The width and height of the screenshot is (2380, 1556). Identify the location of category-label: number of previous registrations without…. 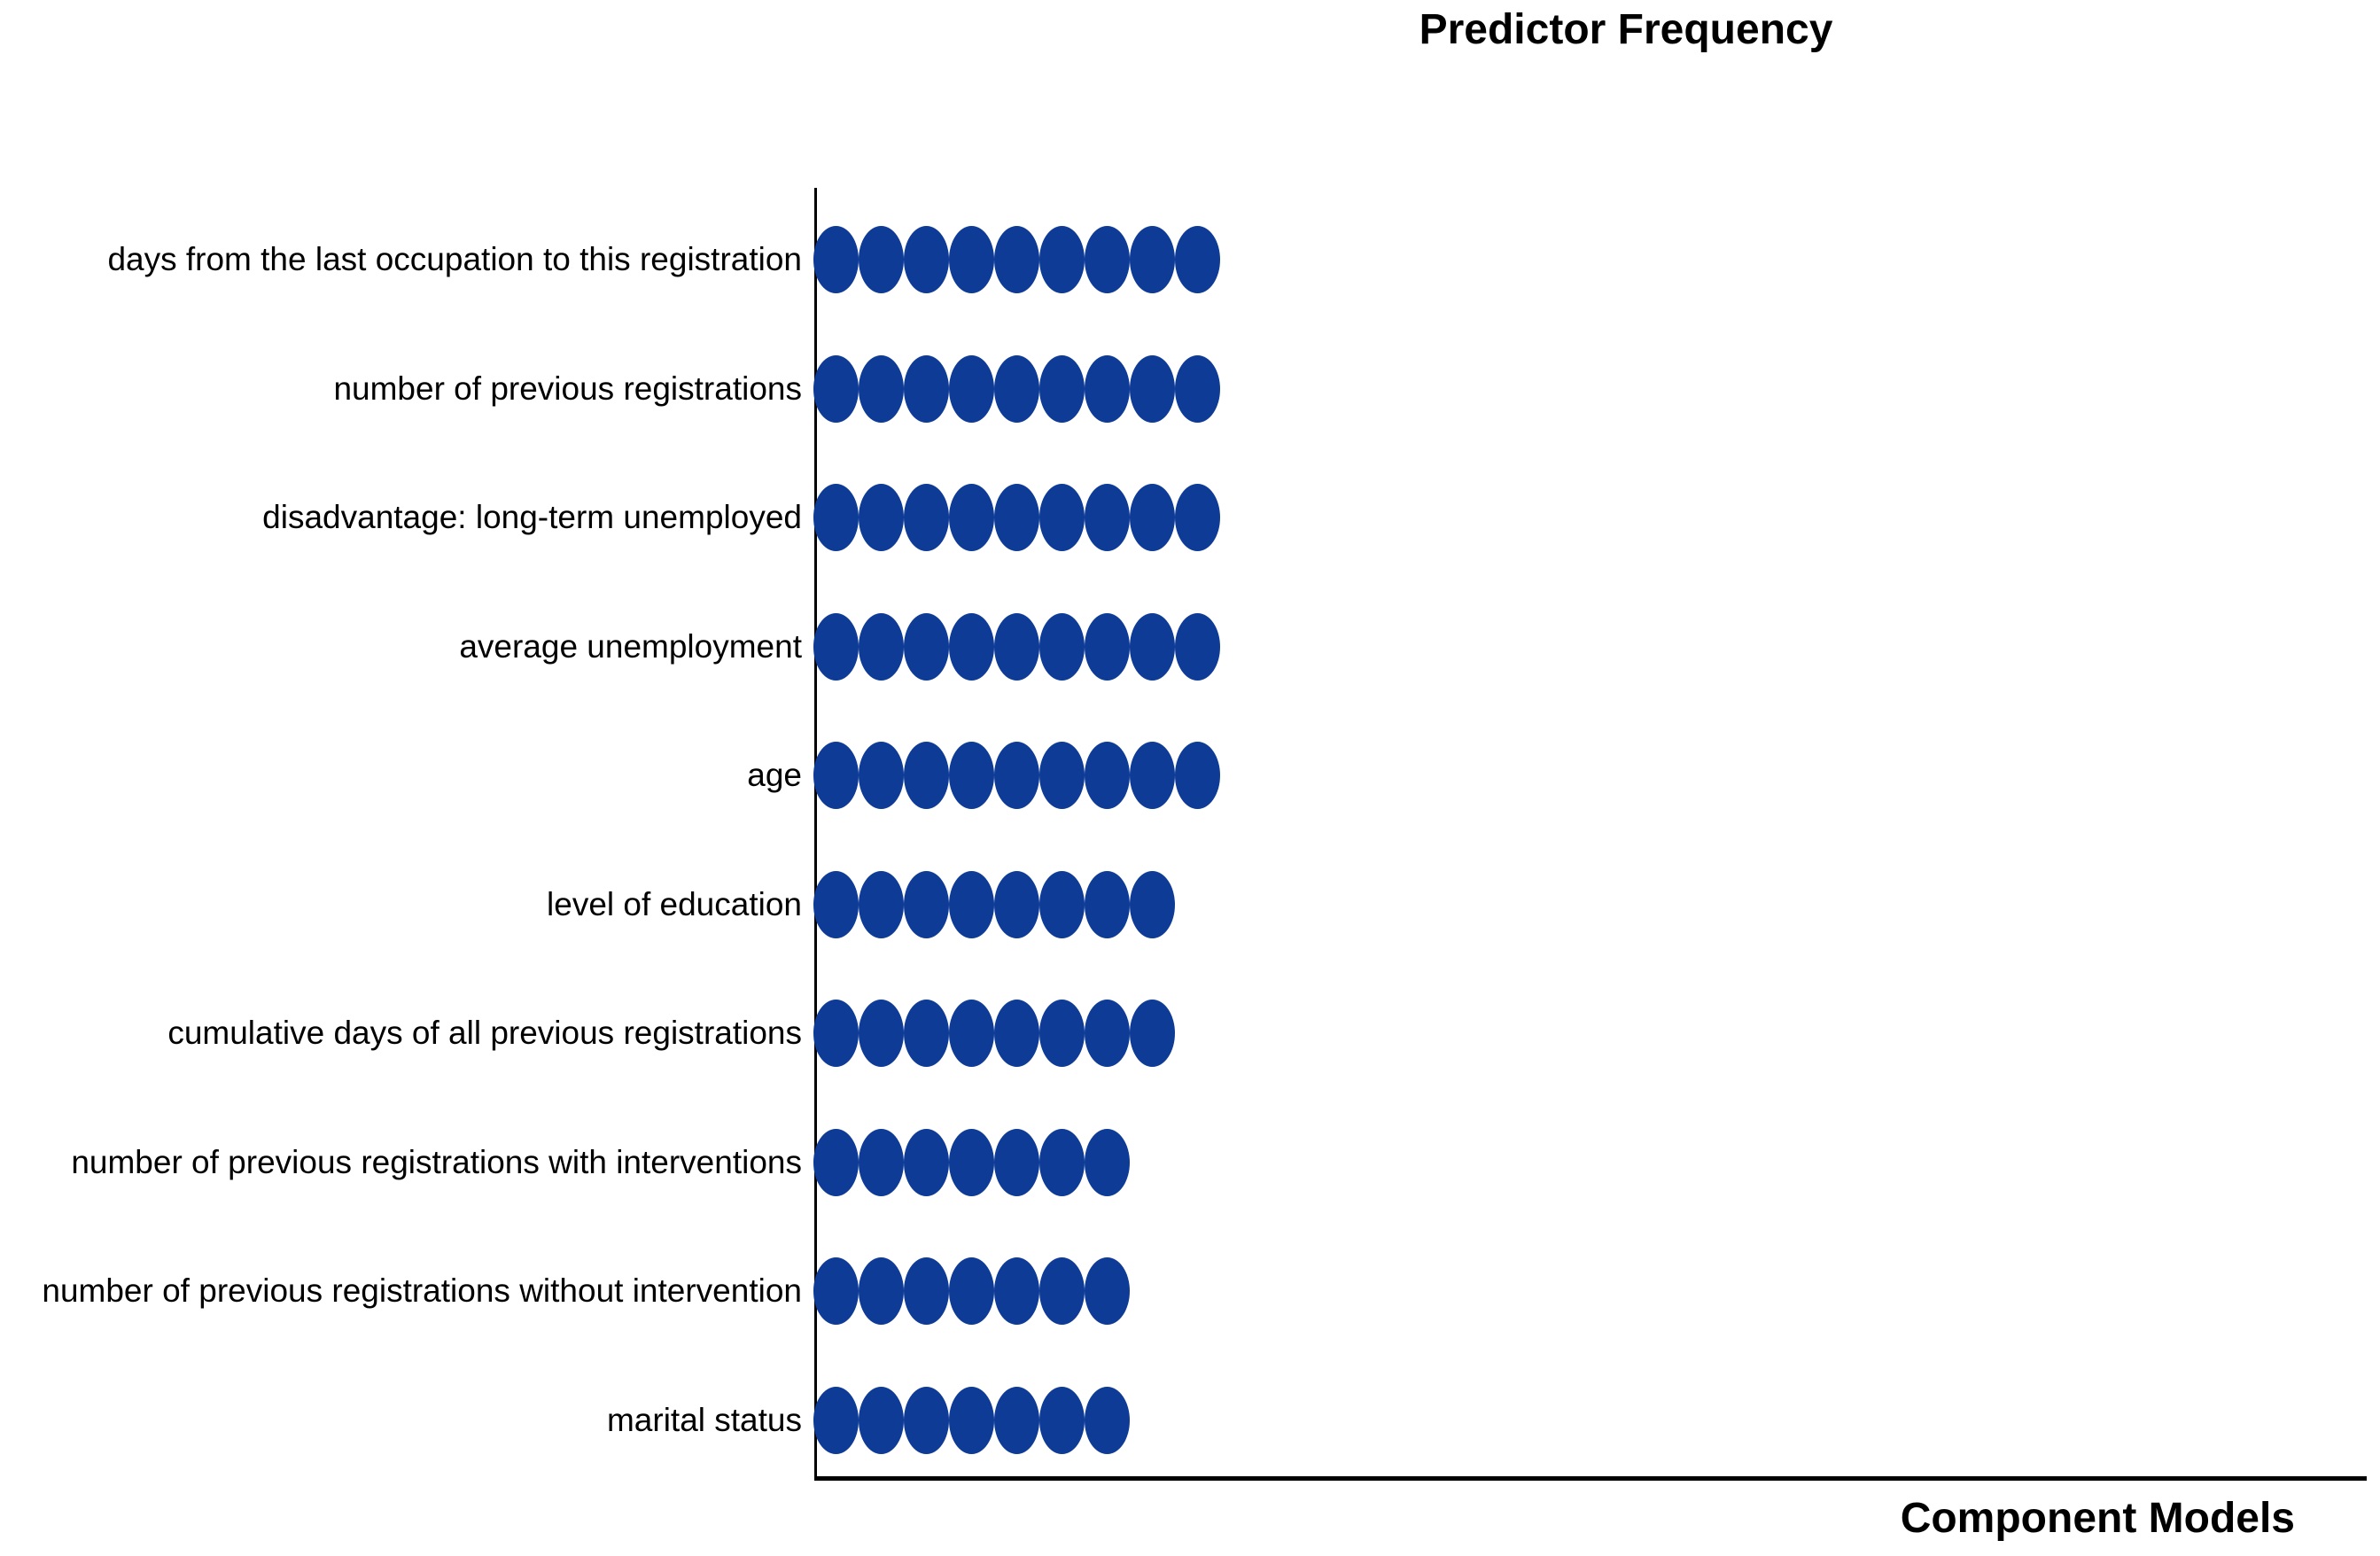
(422, 1291).